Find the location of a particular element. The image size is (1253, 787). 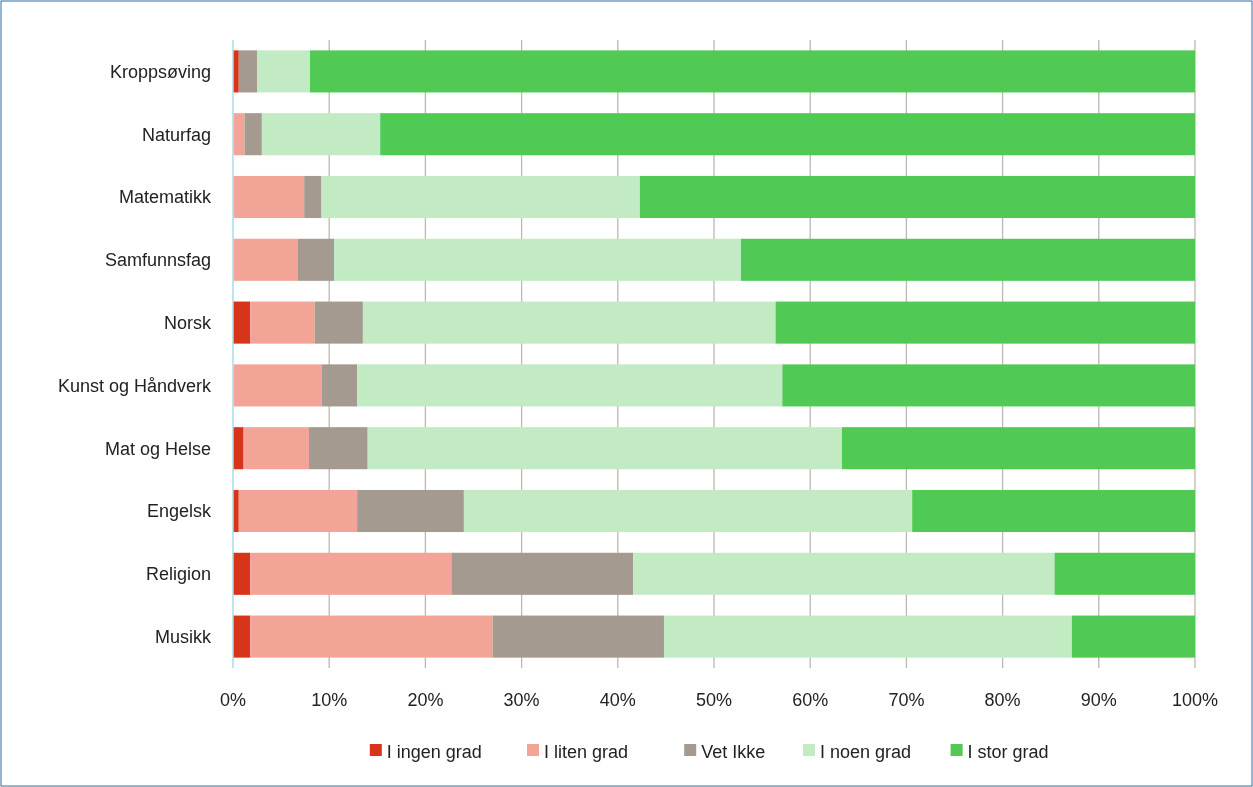

x-tick-label: 70% is located at coordinates (906, 700).